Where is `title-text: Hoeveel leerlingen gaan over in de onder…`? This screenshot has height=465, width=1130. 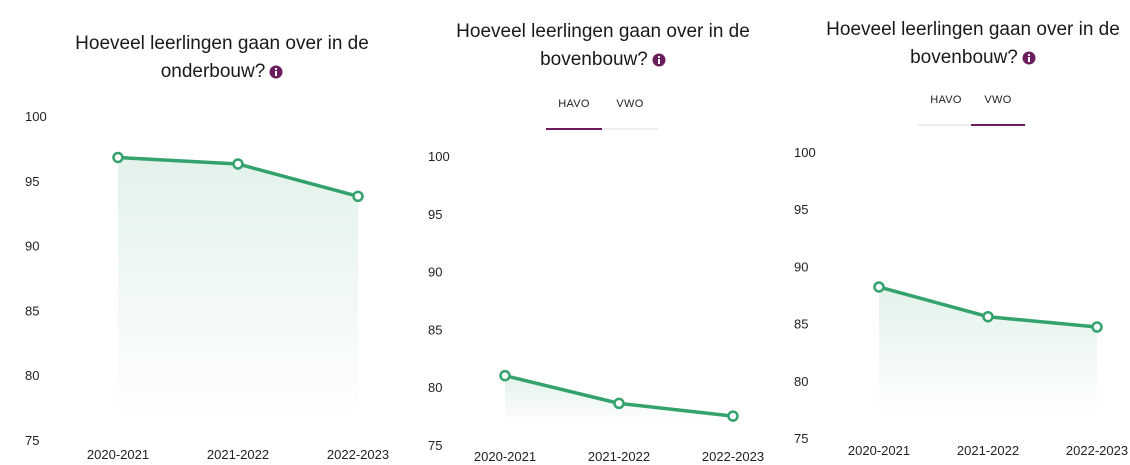 title-text: Hoeveel leerlingen gaan over in de onder… is located at coordinates (222, 57).